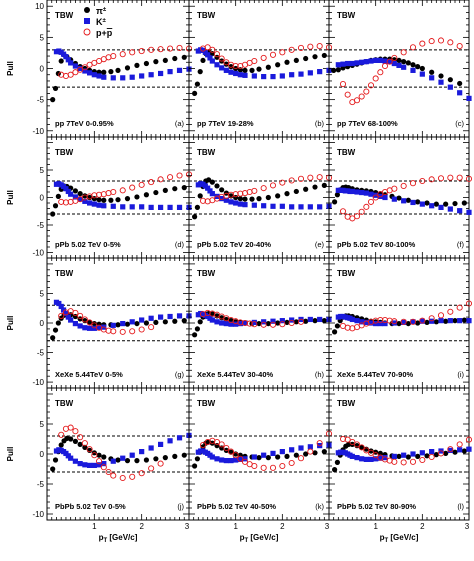 The width and height of the screenshot is (474, 561). Describe the element at coordinates (400, 323) in the screenshot. I see `panel-i: TBW XeXe 5.44TeV 70-90% (i)` at that location.